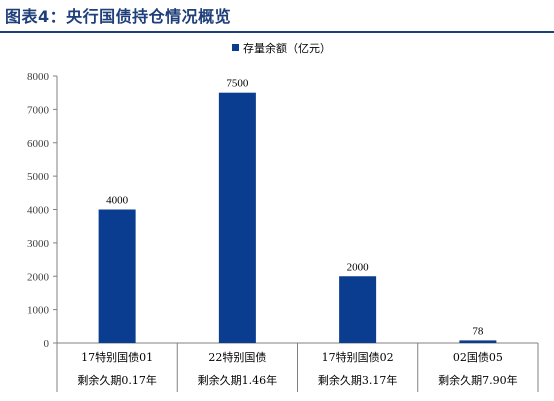 The width and height of the screenshot is (554, 401). Describe the element at coordinates (358, 357) in the screenshot. I see `x-category-label: 17特别国债02` at that location.